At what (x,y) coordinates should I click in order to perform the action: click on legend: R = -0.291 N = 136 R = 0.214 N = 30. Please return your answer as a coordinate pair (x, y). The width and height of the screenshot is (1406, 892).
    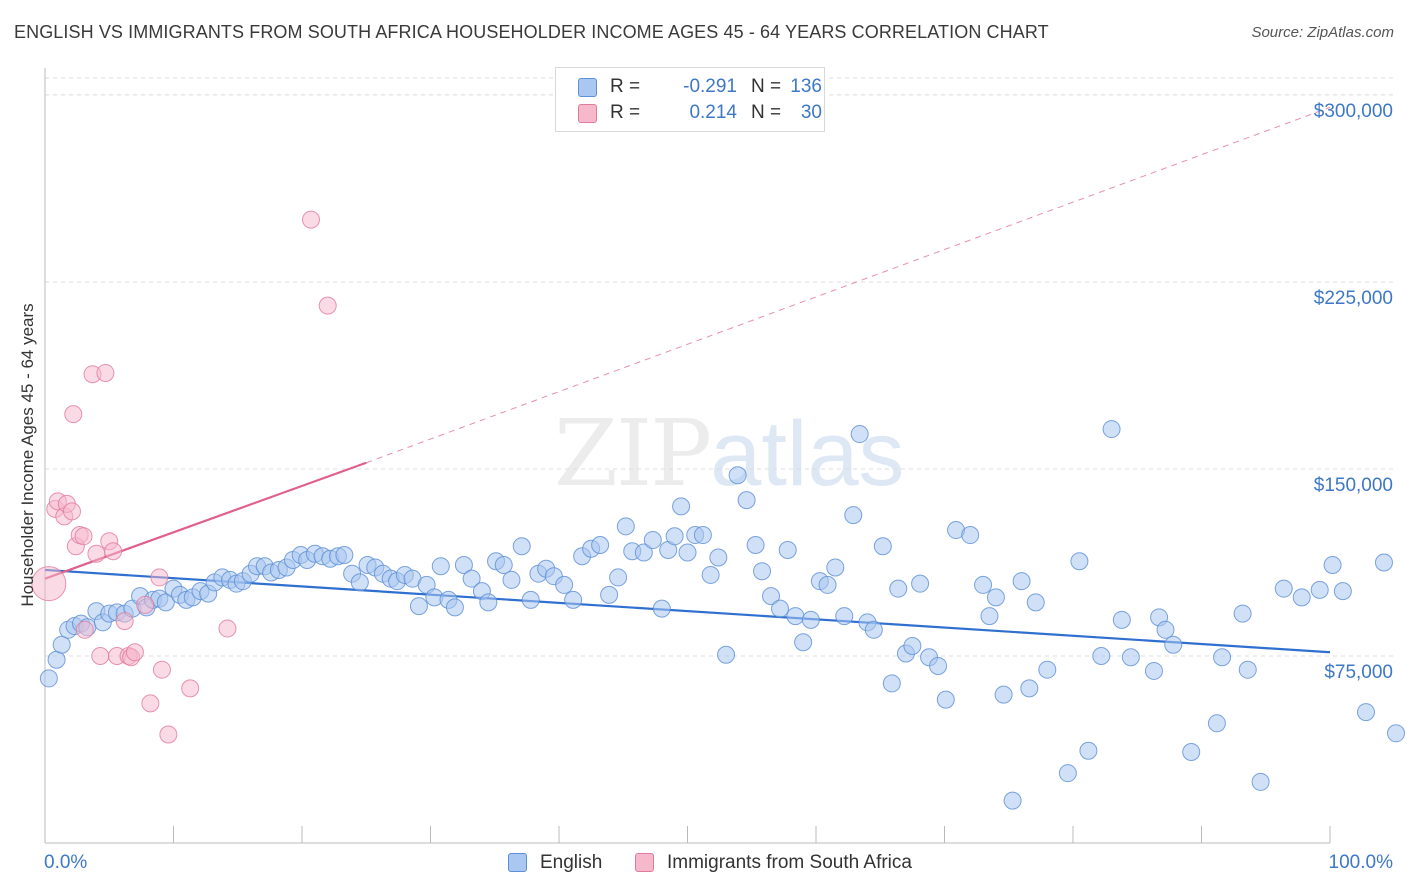
    Looking at the image, I should click on (690, 99).